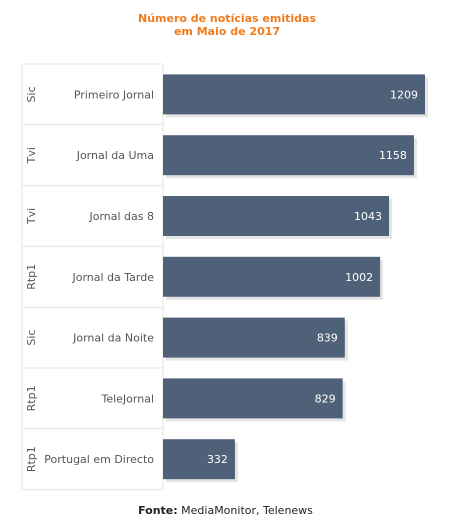 The width and height of the screenshot is (451, 531). I want to click on category-label: Primeiro Jornal, so click(114, 94).